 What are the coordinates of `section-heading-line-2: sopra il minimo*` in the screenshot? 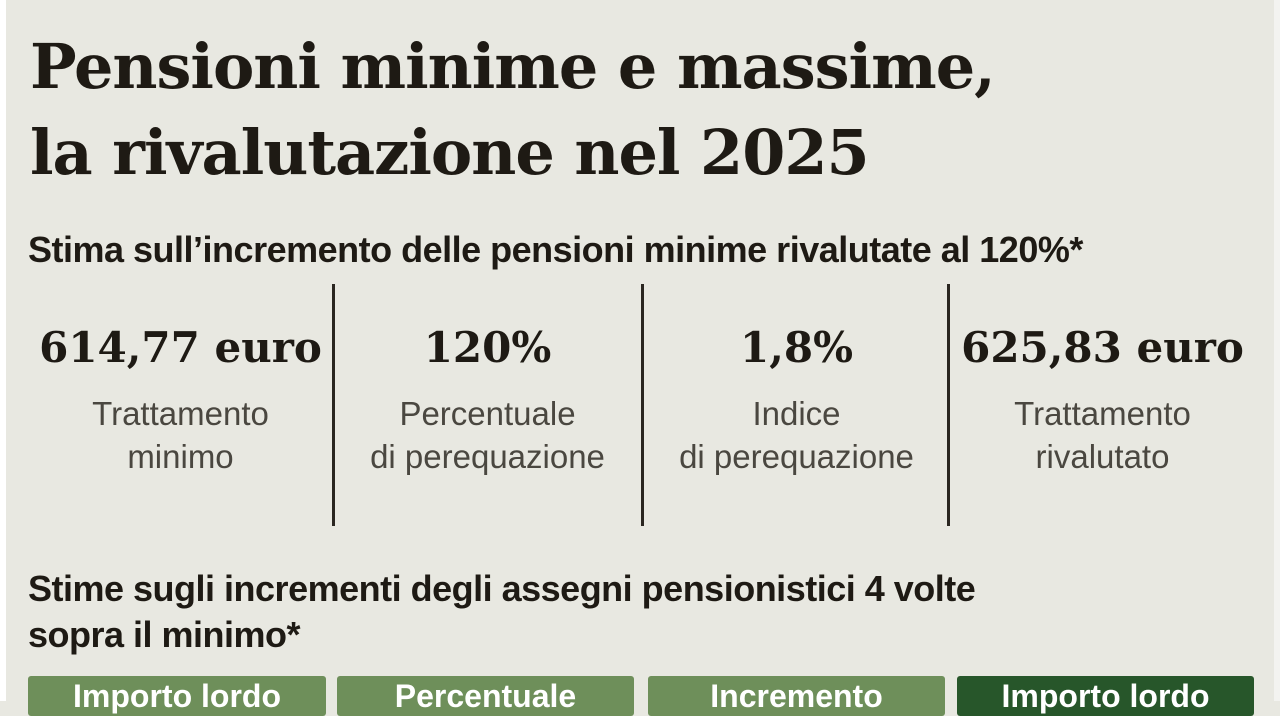 It's located at (164, 634).